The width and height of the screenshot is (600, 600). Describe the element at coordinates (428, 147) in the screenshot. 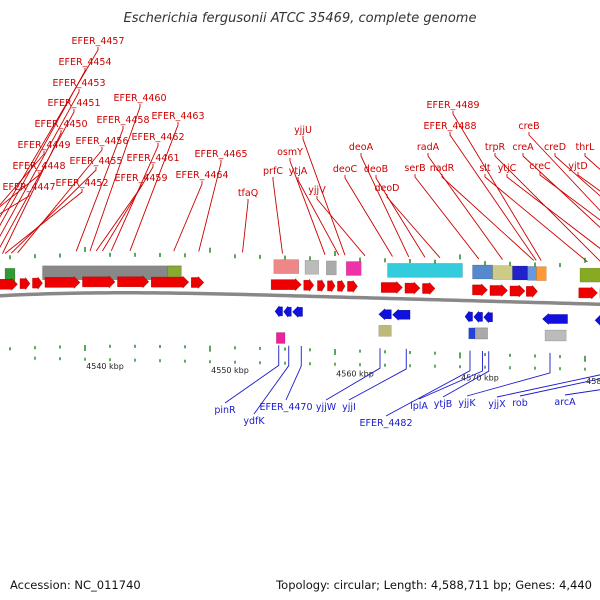

I see `gene-label-rada: radA` at that location.